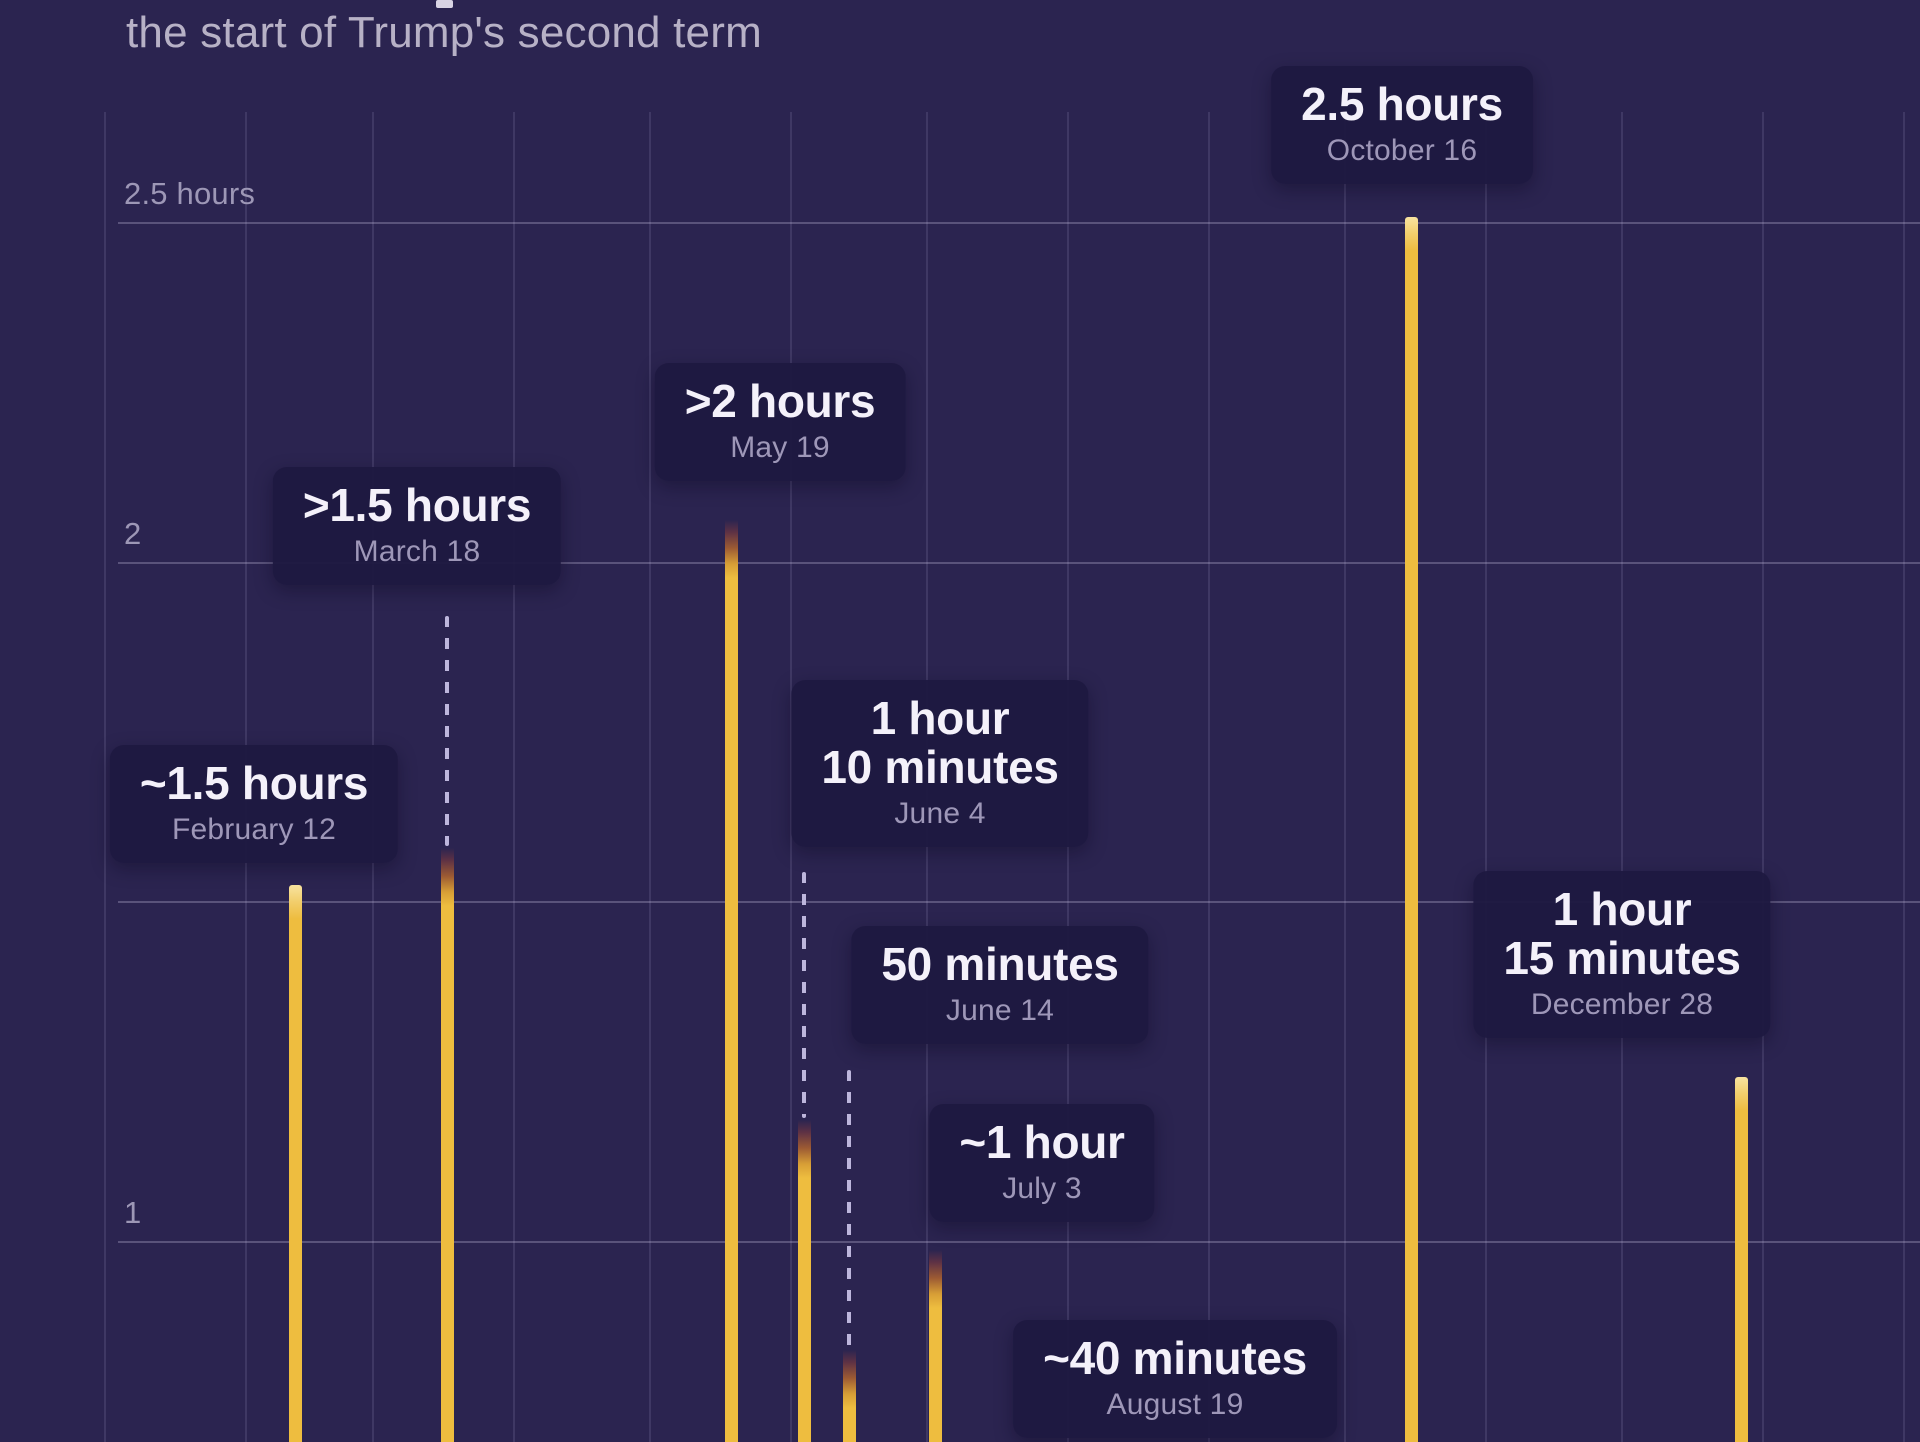 The height and width of the screenshot is (1442, 1920). I want to click on callout-august-19: ~40 minutes August 19, so click(1175, 1379).